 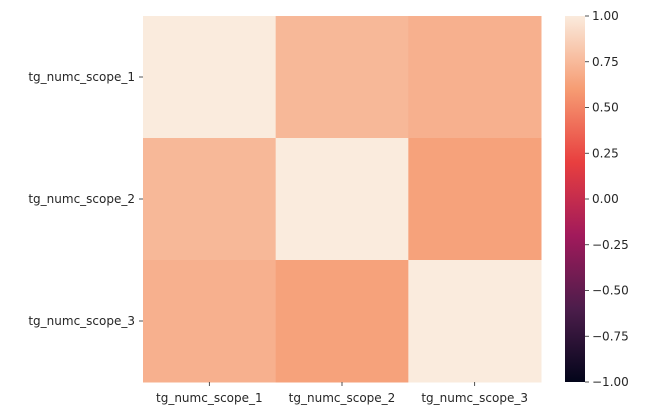 What do you see at coordinates (605, 108) in the screenshot?
I see `colorbar-tick-label: 0.50` at bounding box center [605, 108].